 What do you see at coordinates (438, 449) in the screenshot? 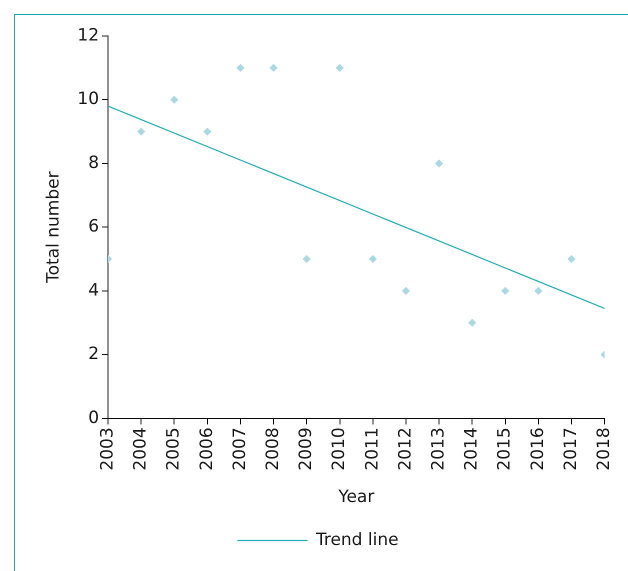
I see `x-tick-label: 2013` at bounding box center [438, 449].